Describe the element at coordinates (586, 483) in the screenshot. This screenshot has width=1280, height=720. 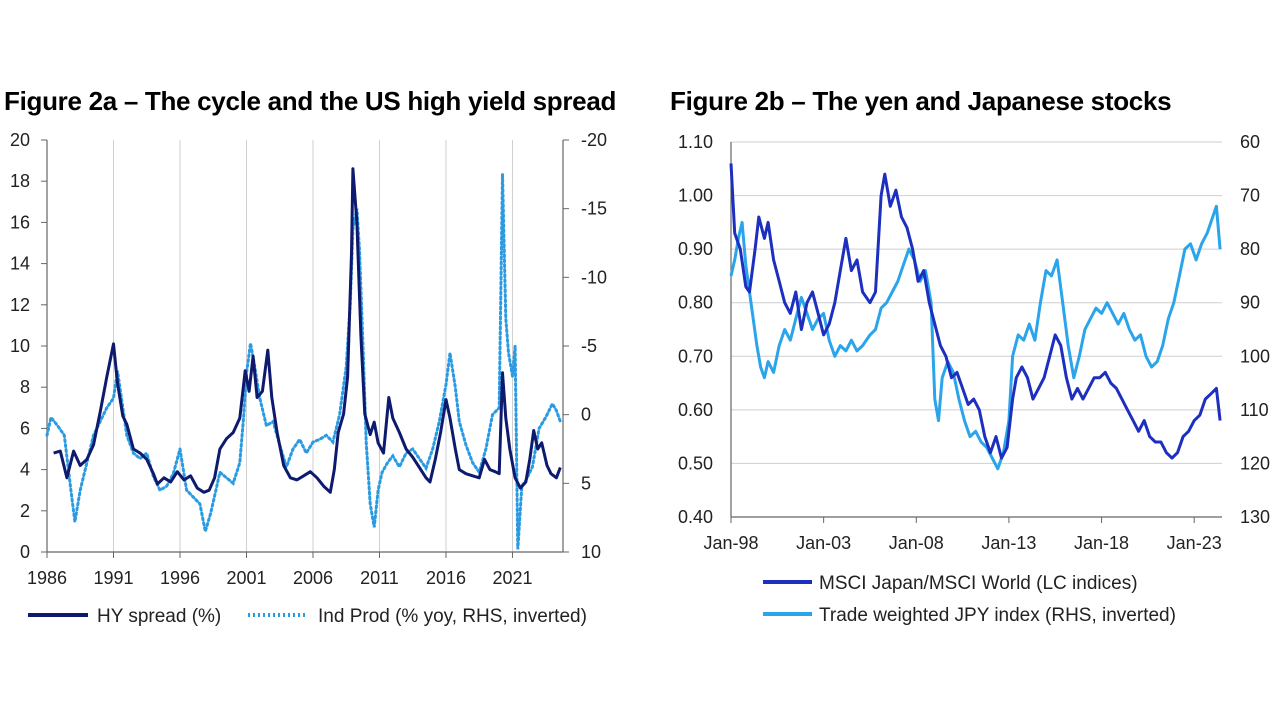
I see `y-right-tick-label: 5` at that location.